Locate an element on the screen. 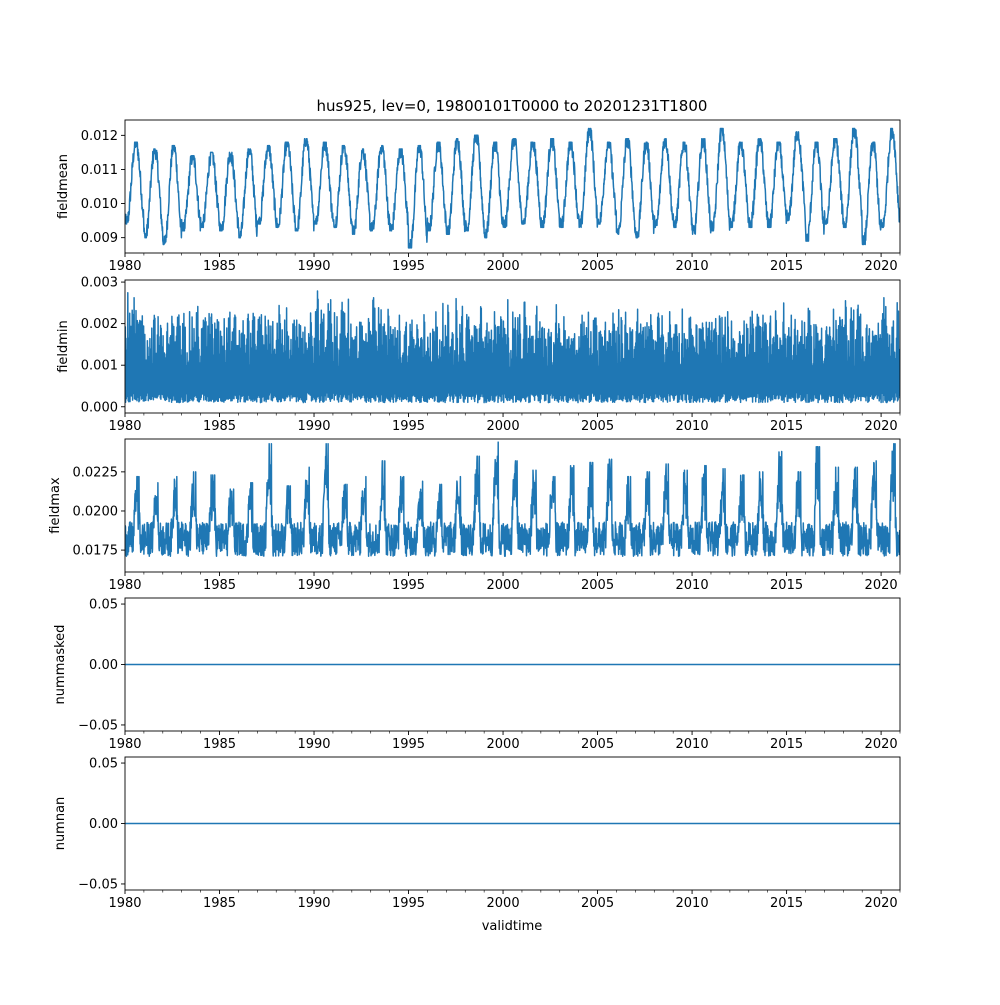 The height and width of the screenshot is (1005, 1000). y-tick-label: 0.012 is located at coordinates (99, 136).